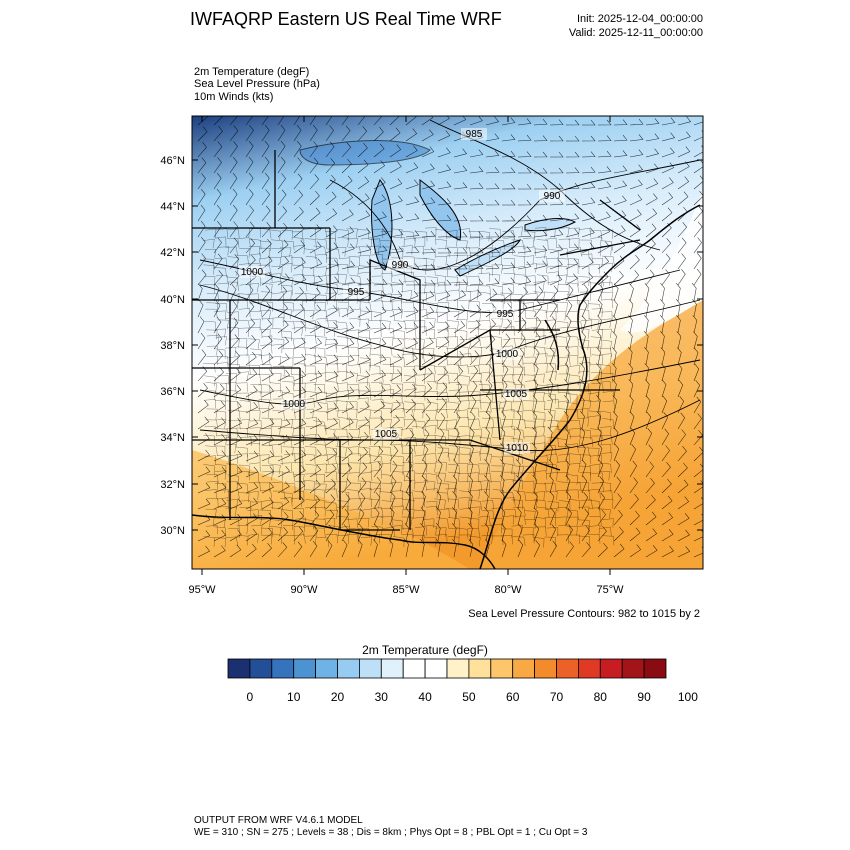 Image resolution: width=850 pixels, height=850 pixels. Describe the element at coordinates (469, 697) in the screenshot. I see `colorbar-tick: 50` at that location.